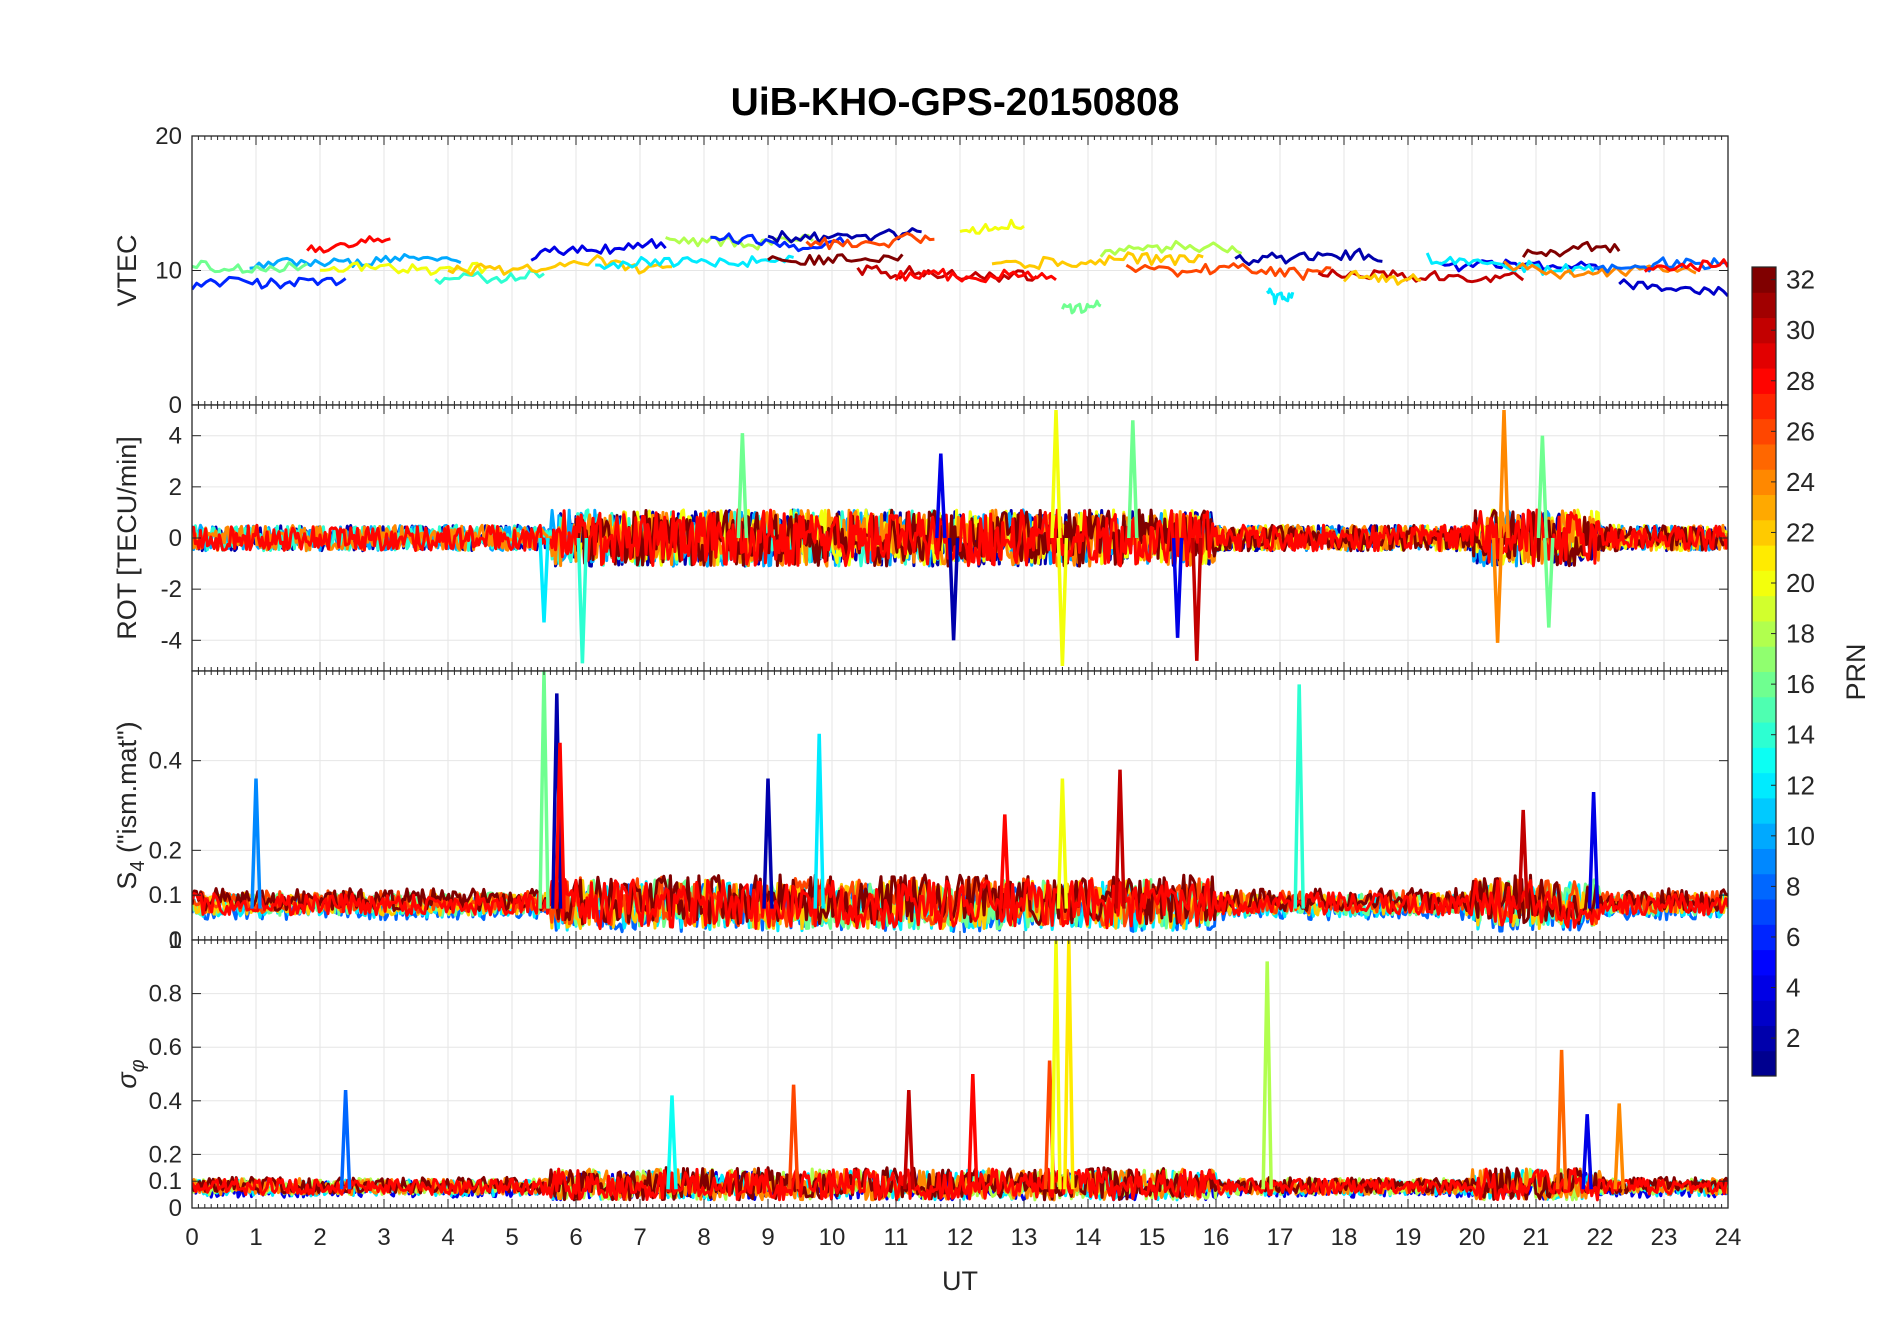  I want to click on colorbar-label: PRN, so click(1856, 671).